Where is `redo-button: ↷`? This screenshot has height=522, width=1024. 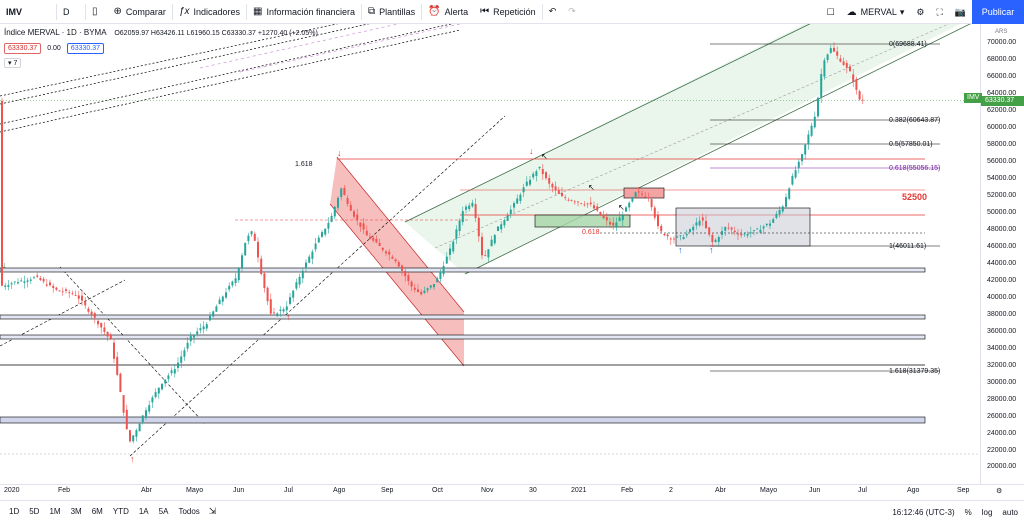 redo-button: ↷ is located at coordinates (572, 12).